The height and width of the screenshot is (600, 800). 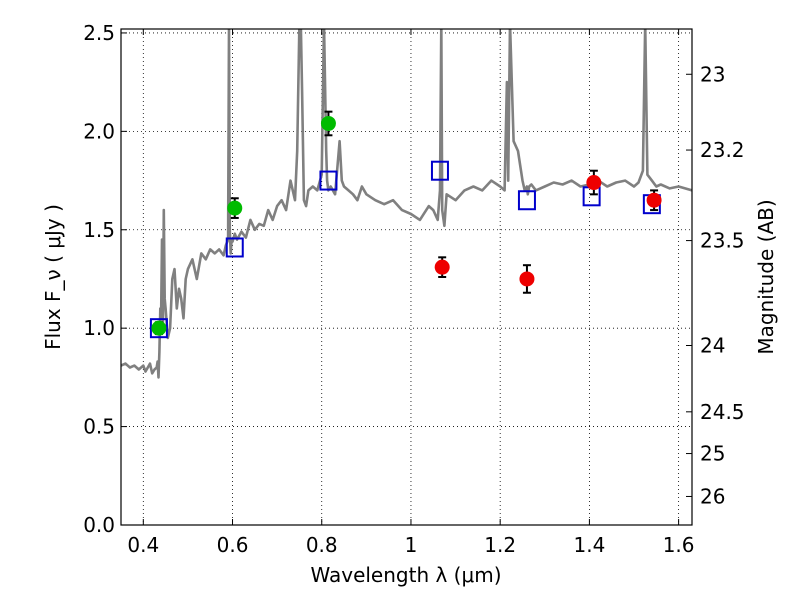 I want to click on x-tick-label: 0.6, so click(x=233, y=545).